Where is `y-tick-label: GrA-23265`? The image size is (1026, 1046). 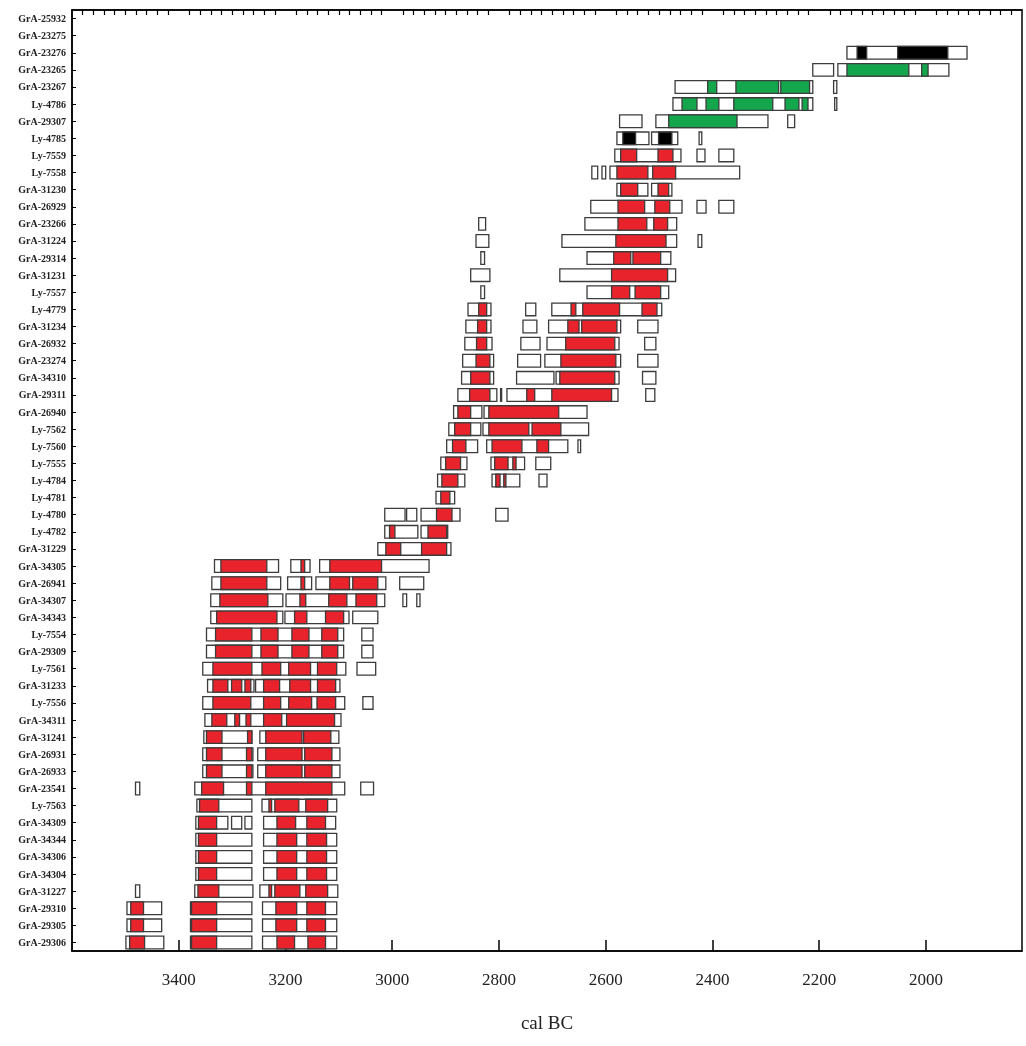
y-tick-label: GrA-23265 is located at coordinates (42, 70).